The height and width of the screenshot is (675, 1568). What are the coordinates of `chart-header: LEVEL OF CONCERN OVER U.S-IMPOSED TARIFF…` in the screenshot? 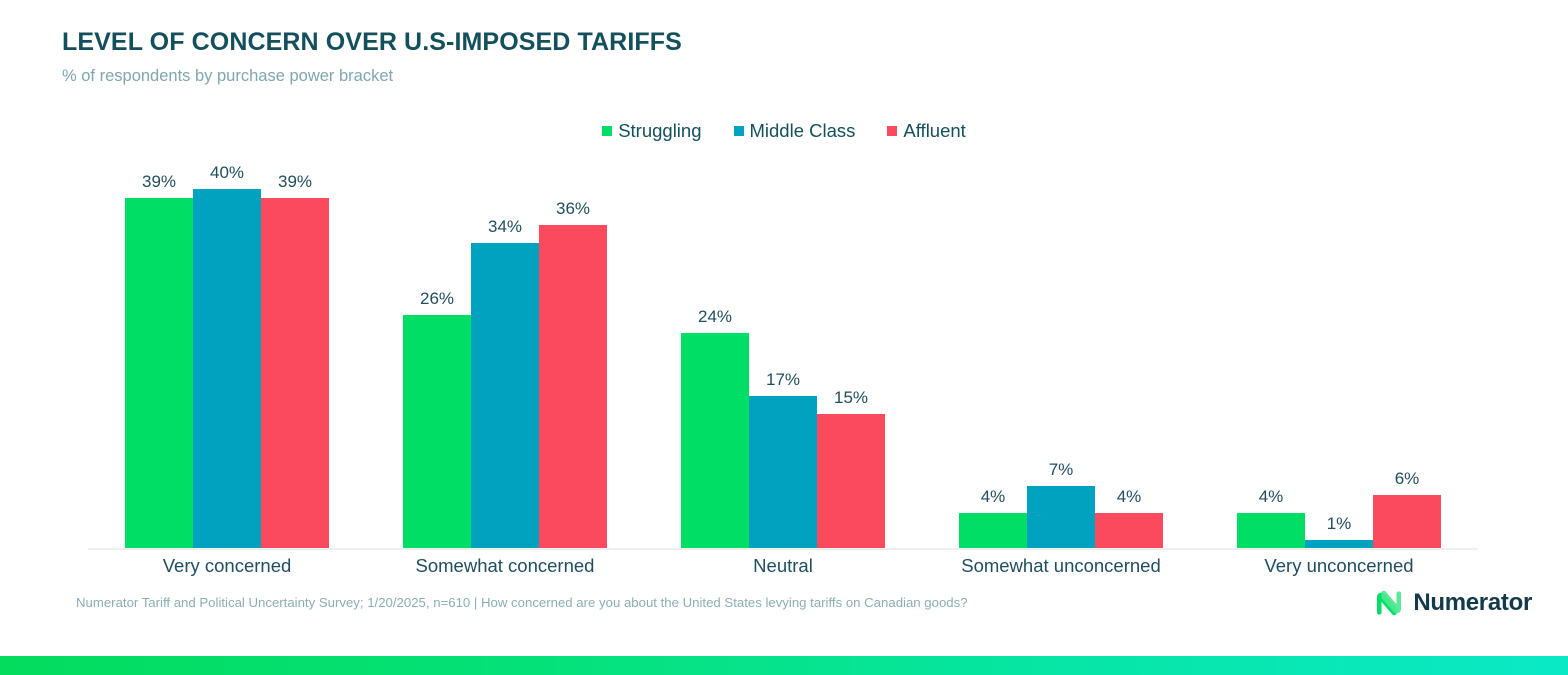 It's located at (662, 56).